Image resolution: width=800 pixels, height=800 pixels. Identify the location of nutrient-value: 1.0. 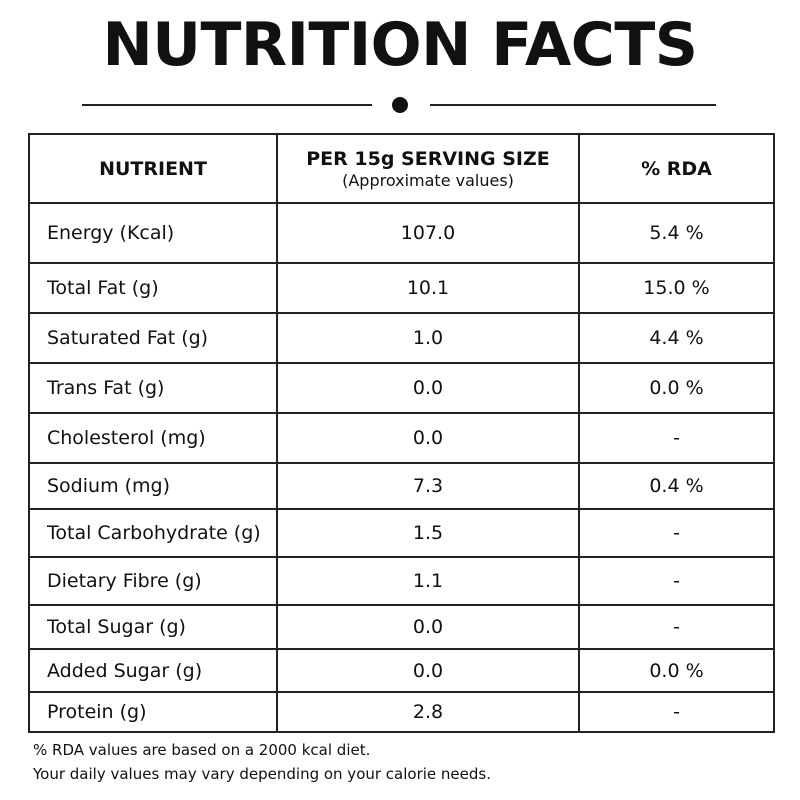
(428, 338).